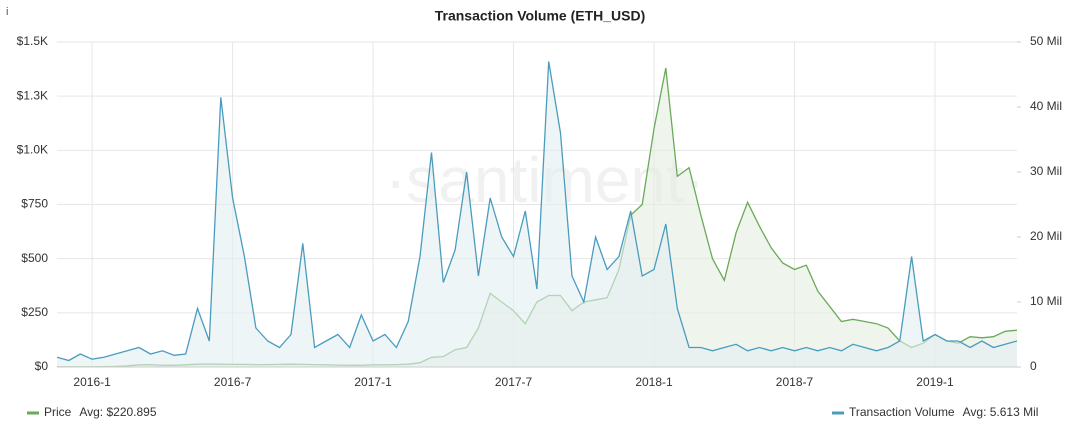 This screenshot has height=430, width=1080. Describe the element at coordinates (34, 204) in the screenshot. I see `y-tick-label: $750` at that location.